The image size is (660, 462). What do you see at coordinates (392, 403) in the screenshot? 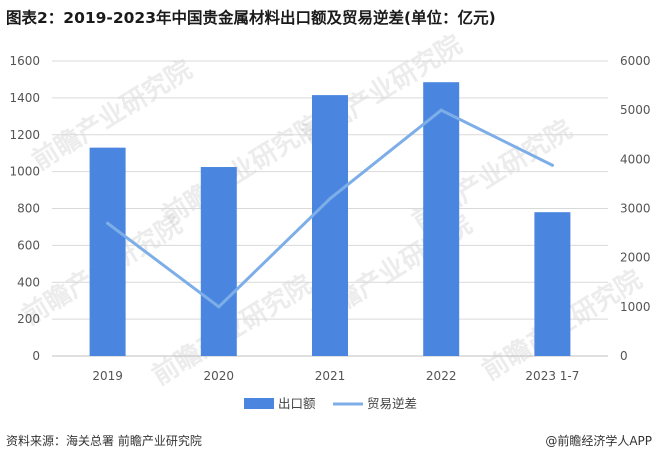
I see `legend-label: 贸易逆差` at bounding box center [392, 403].